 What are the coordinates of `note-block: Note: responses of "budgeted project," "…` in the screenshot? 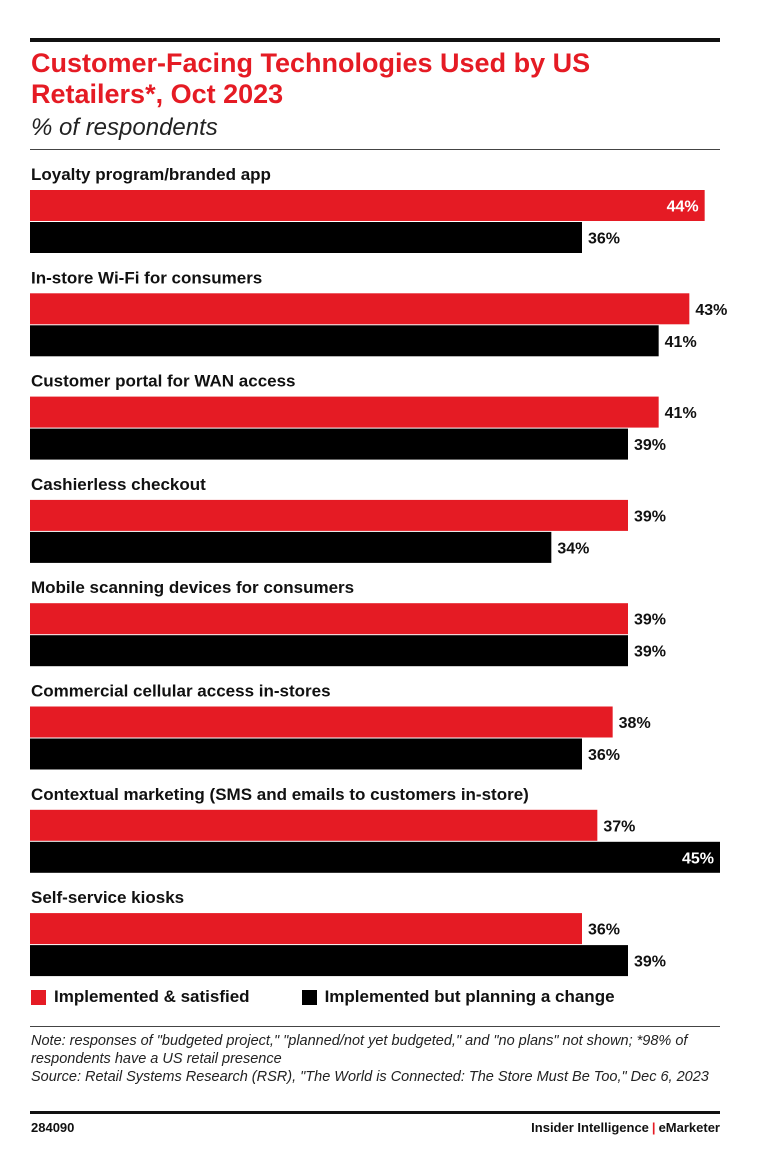 It's located at (376, 1059).